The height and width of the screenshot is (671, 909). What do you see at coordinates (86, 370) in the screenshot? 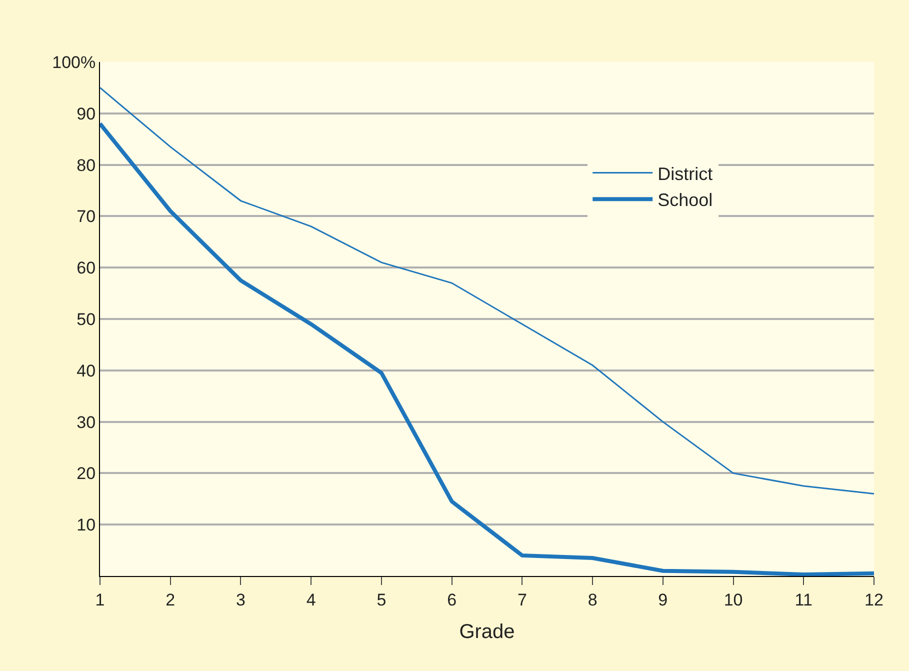
I see `y-tick-label: 40` at bounding box center [86, 370].